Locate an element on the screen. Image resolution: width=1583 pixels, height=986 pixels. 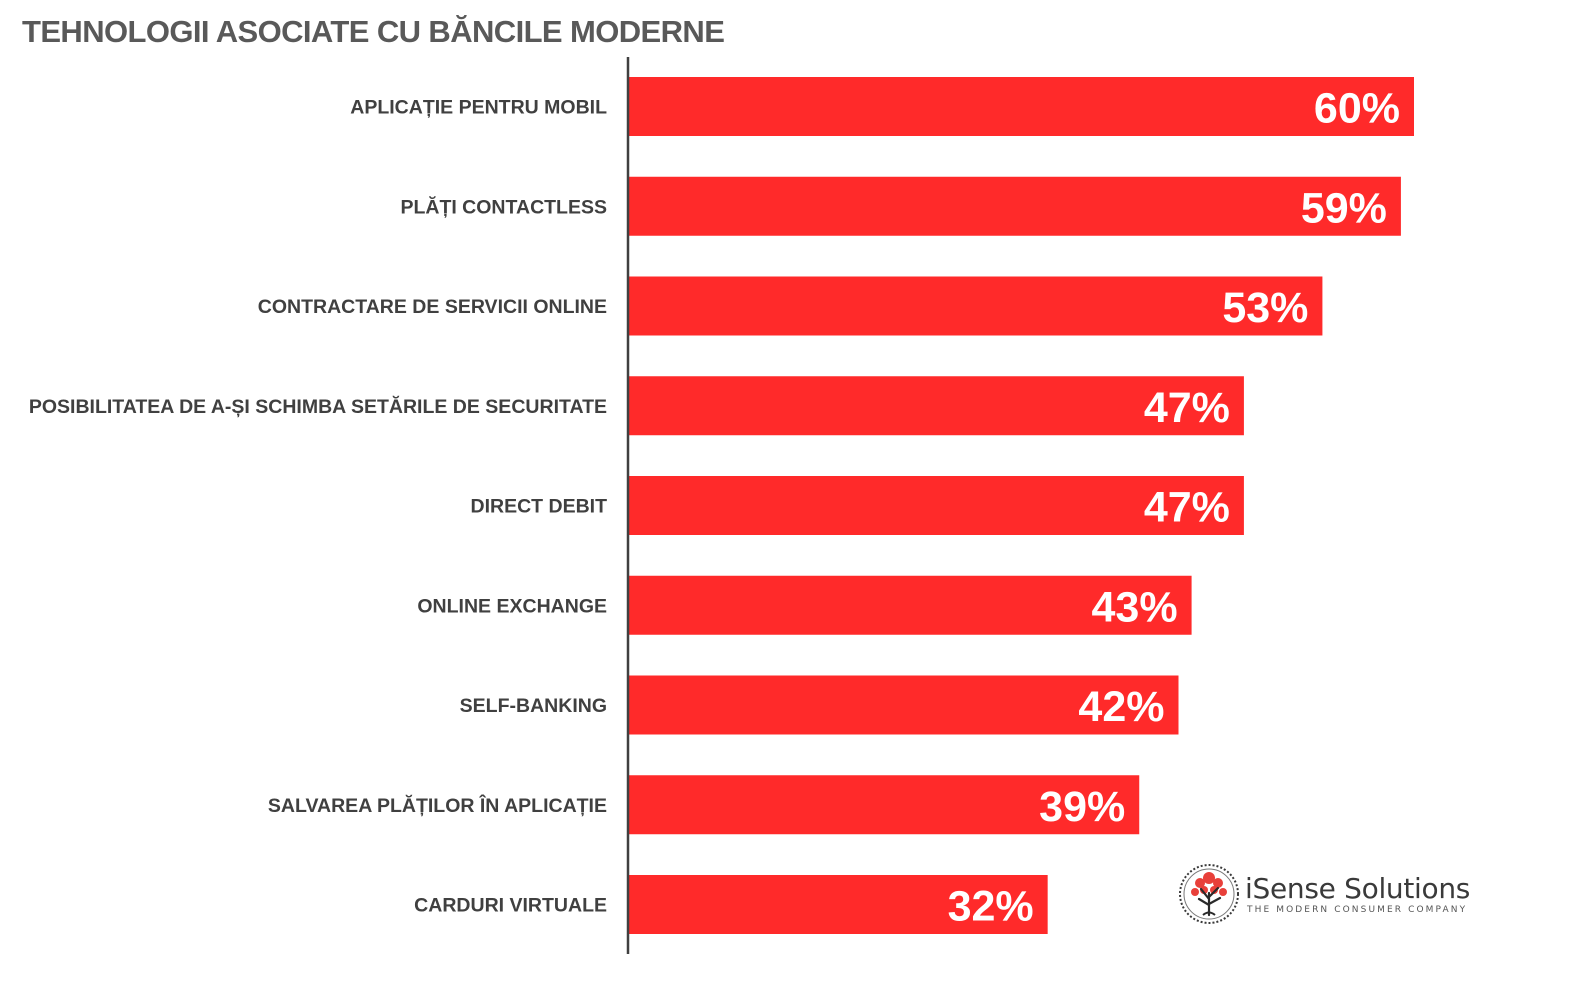
category-label: CONTRACTARE DE SERVICII ONLINE is located at coordinates (432, 307).